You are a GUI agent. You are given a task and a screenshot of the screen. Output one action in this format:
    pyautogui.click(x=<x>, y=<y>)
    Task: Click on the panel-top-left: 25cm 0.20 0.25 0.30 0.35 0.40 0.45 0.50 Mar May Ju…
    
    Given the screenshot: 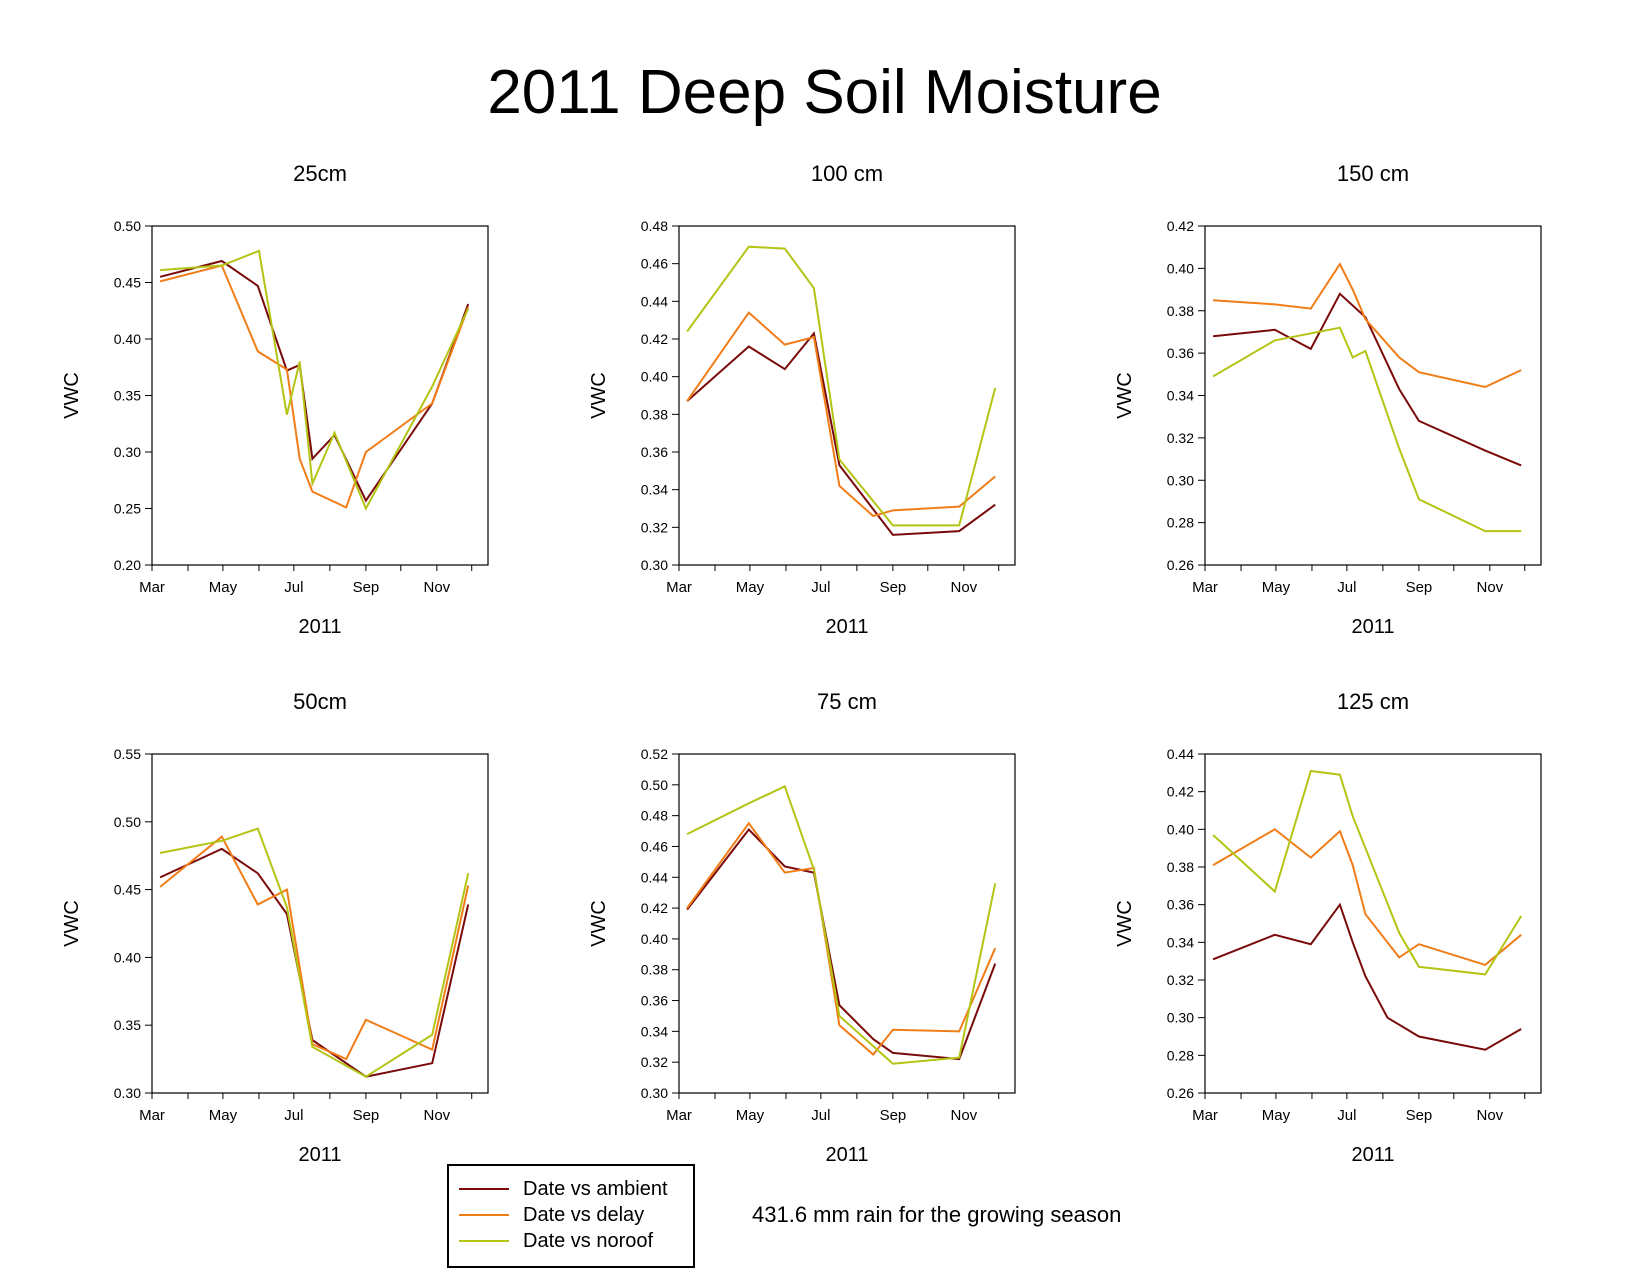 What is the action you would take?
    pyautogui.click(x=275, y=399)
    